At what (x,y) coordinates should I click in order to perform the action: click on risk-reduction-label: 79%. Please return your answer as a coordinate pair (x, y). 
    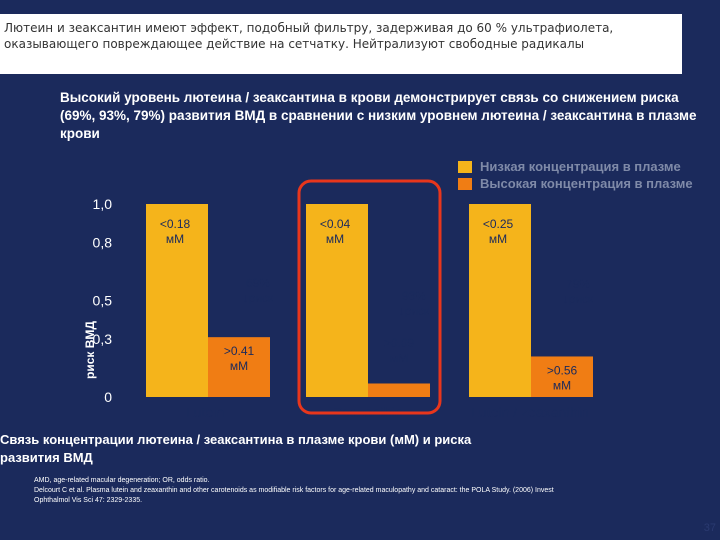
    Looking at the image, I should click on (578, 284).